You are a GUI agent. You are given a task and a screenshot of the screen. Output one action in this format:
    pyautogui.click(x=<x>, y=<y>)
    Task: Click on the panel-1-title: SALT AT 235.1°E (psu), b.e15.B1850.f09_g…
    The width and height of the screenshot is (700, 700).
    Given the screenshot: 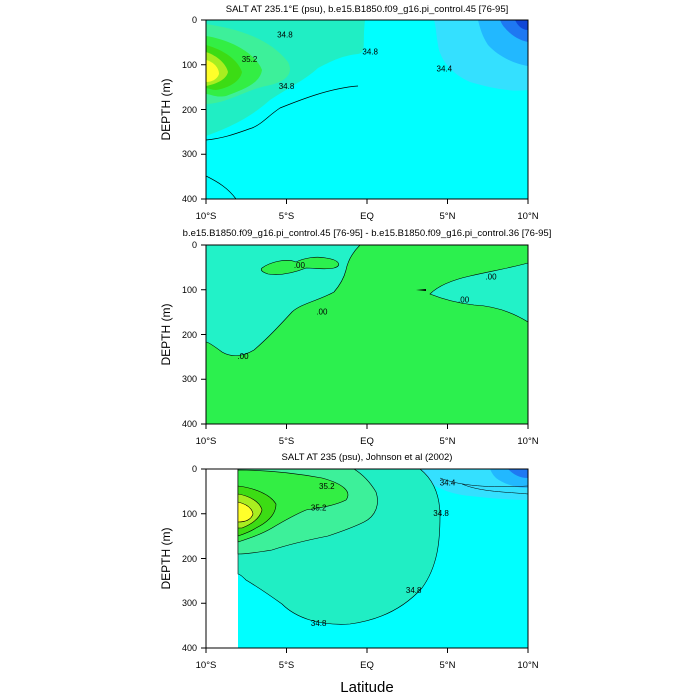 What is the action you would take?
    pyautogui.click(x=367, y=9)
    